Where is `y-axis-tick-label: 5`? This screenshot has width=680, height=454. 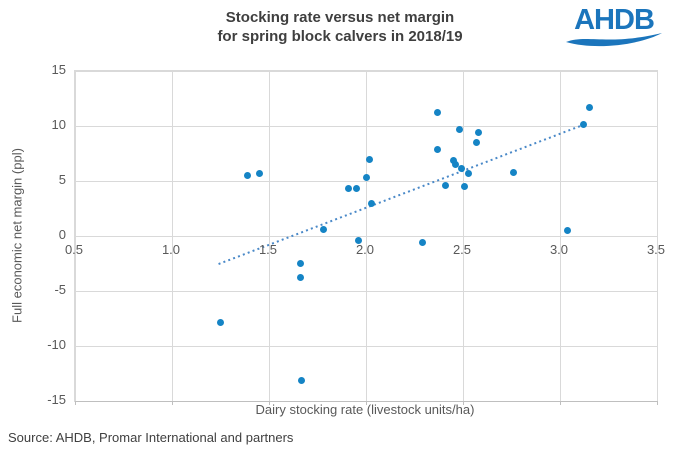 y-axis-tick-label: 5 is located at coordinates (62, 179).